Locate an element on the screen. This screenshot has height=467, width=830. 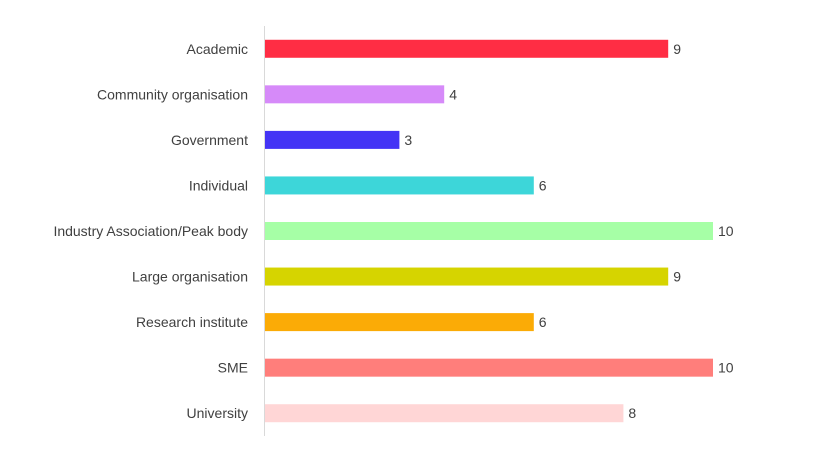
value-label-sme: 10 is located at coordinates (726, 368).